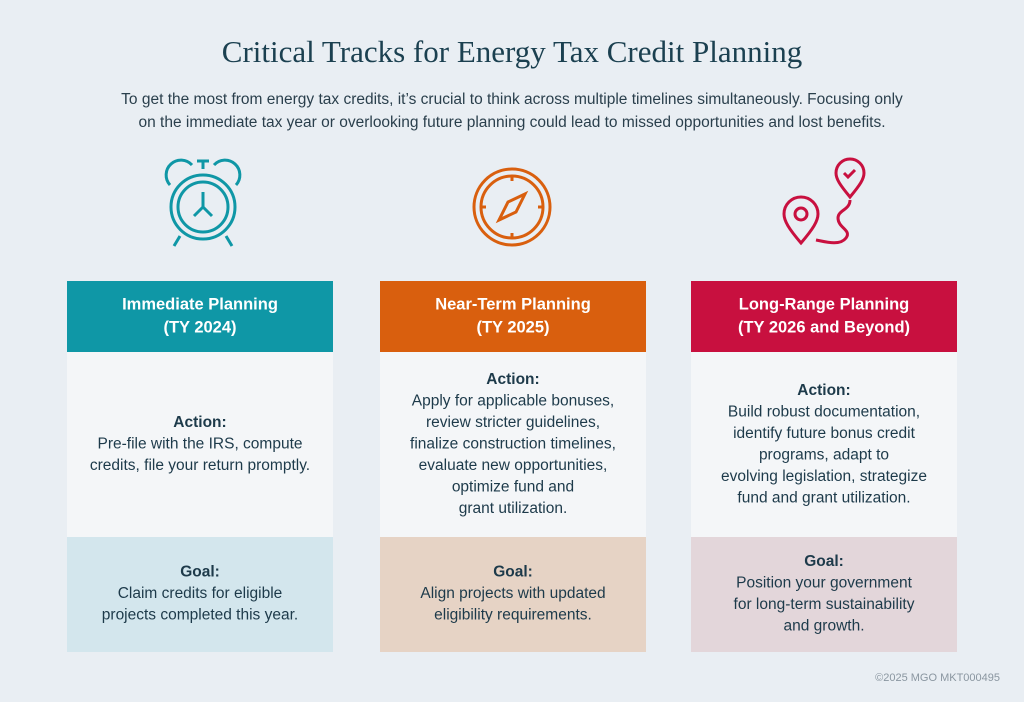 This screenshot has width=1024, height=702. What do you see at coordinates (513, 465) in the screenshot?
I see `action-text: evaluate new opportunities,` at bounding box center [513, 465].